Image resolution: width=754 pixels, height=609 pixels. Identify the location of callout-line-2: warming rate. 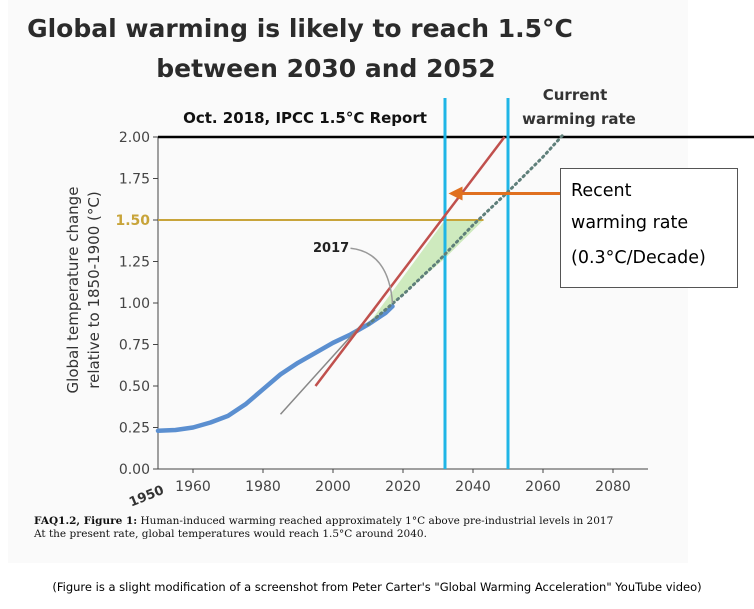
(630, 223).